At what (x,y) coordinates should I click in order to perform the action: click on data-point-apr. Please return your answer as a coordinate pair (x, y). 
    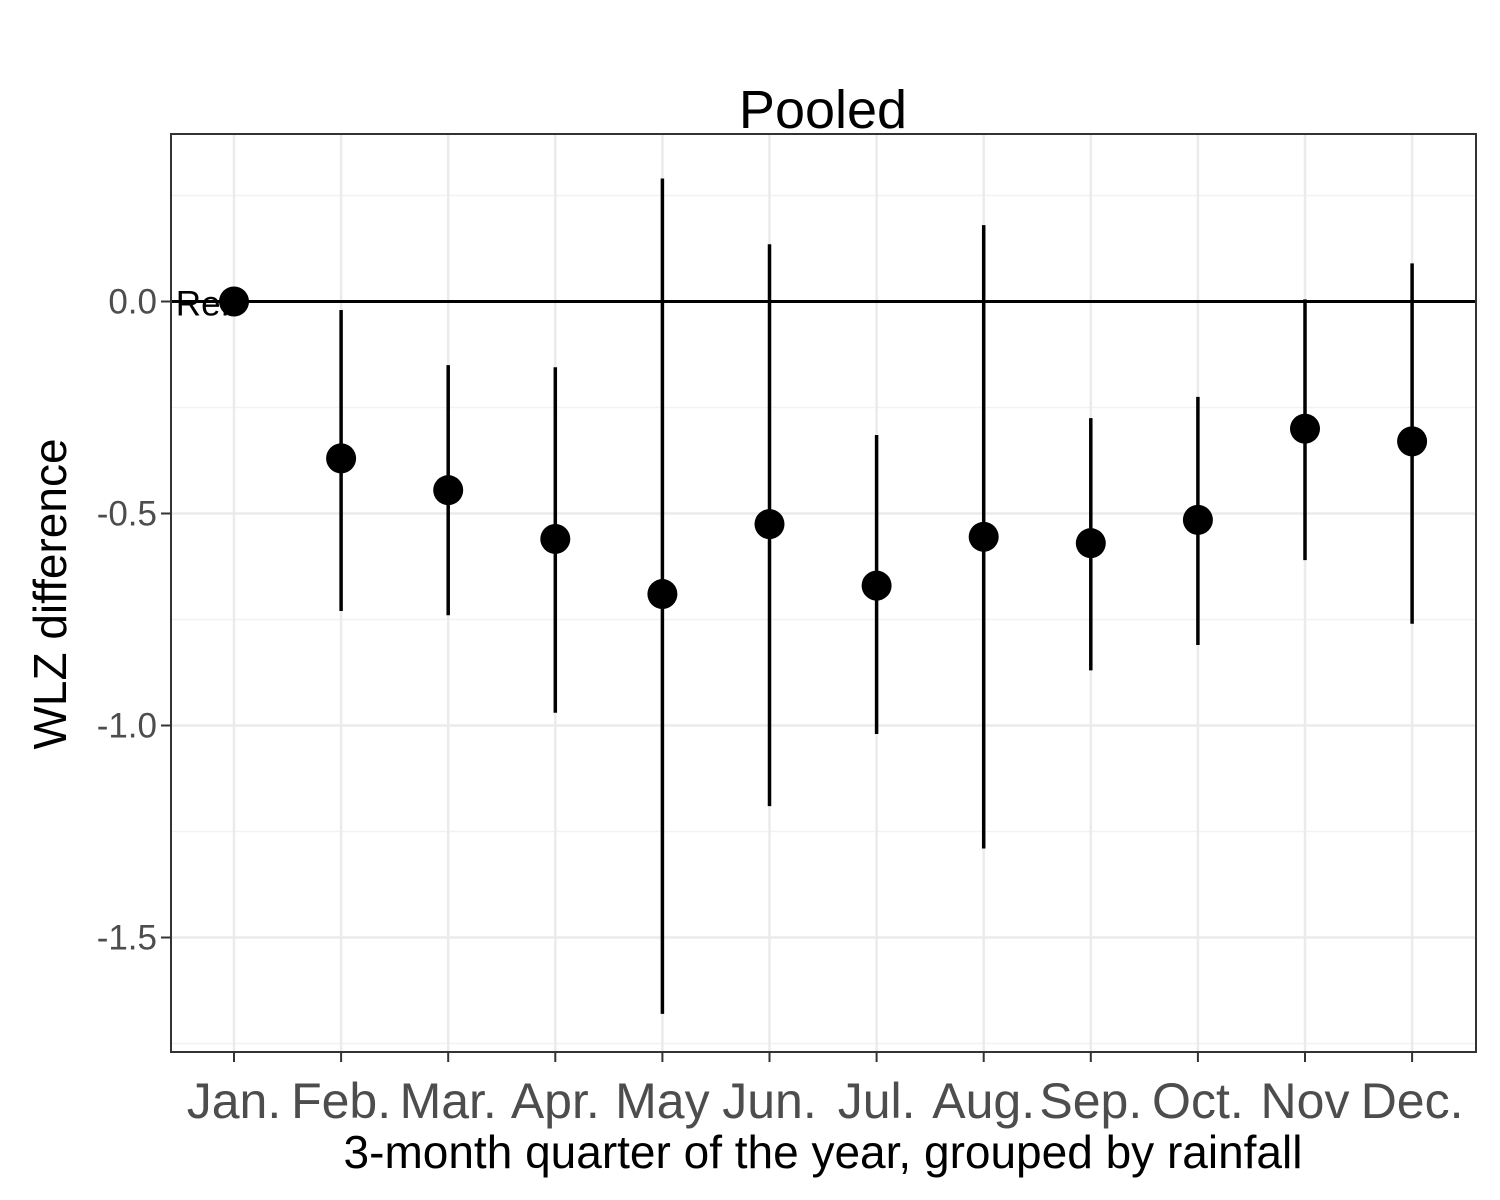
    Looking at the image, I should click on (555, 538).